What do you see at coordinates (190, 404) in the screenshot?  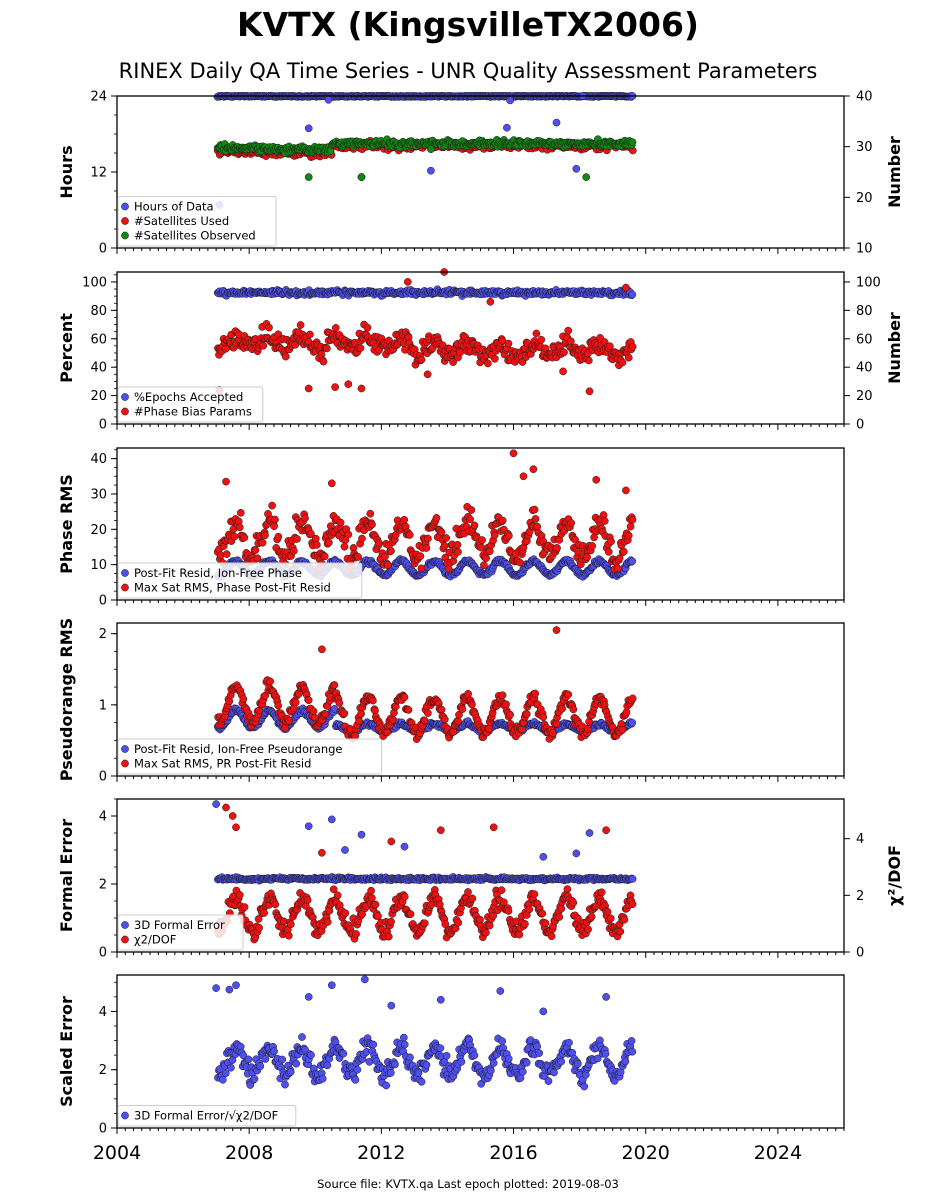 I see `legend: %Epochs Accepted#Phase Bias Params` at bounding box center [190, 404].